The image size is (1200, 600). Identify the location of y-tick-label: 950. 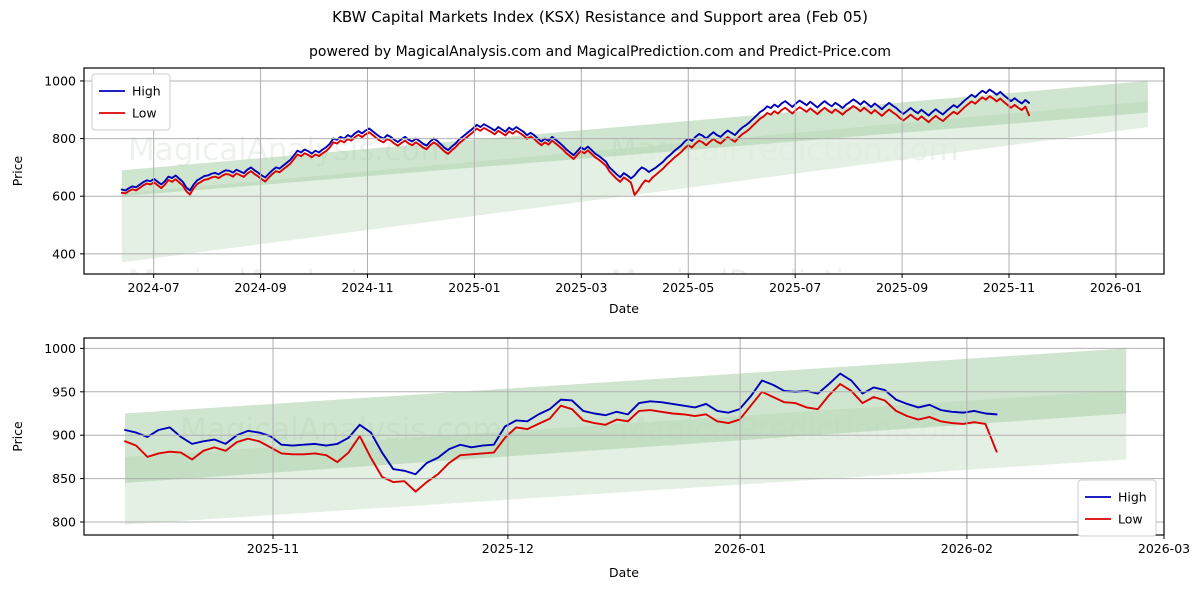
(64, 391).